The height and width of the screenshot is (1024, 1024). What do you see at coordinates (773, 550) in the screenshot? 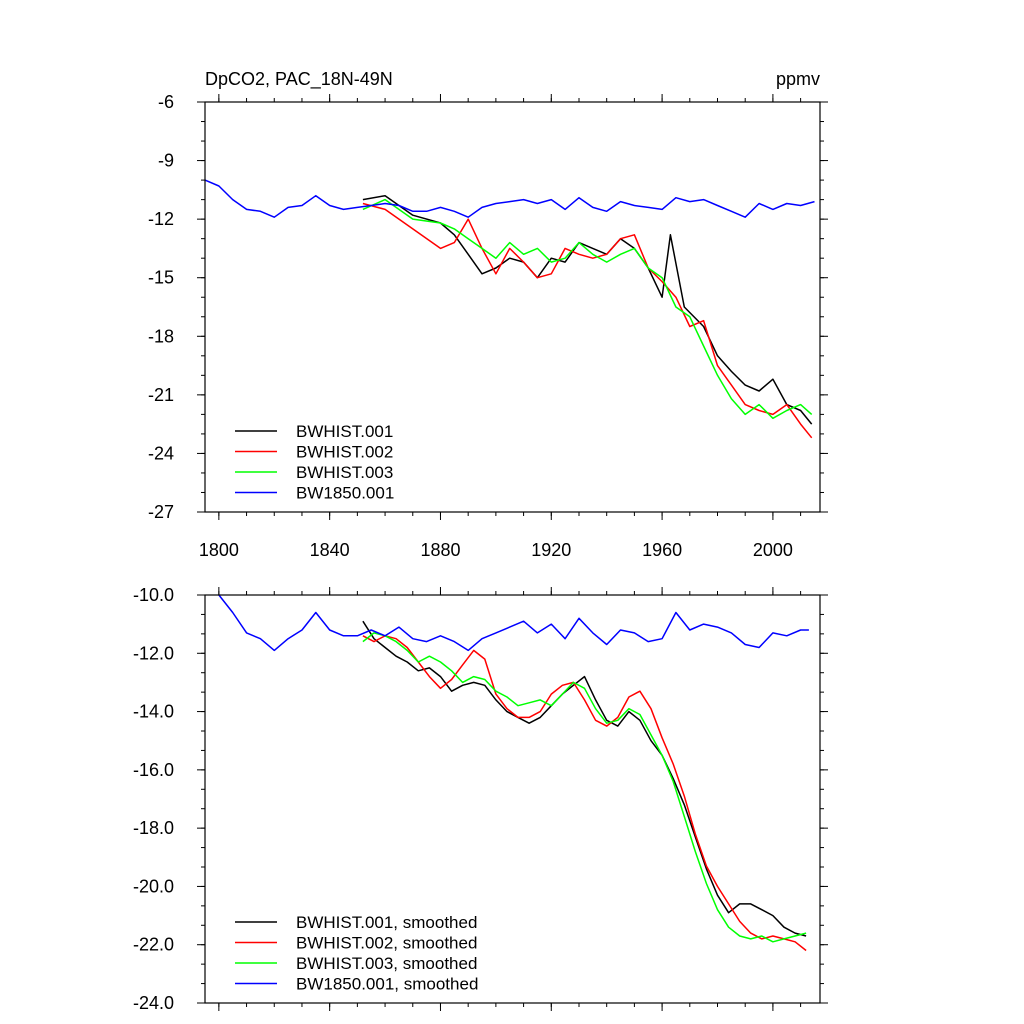
I see `x-tick-label: 2000` at bounding box center [773, 550].